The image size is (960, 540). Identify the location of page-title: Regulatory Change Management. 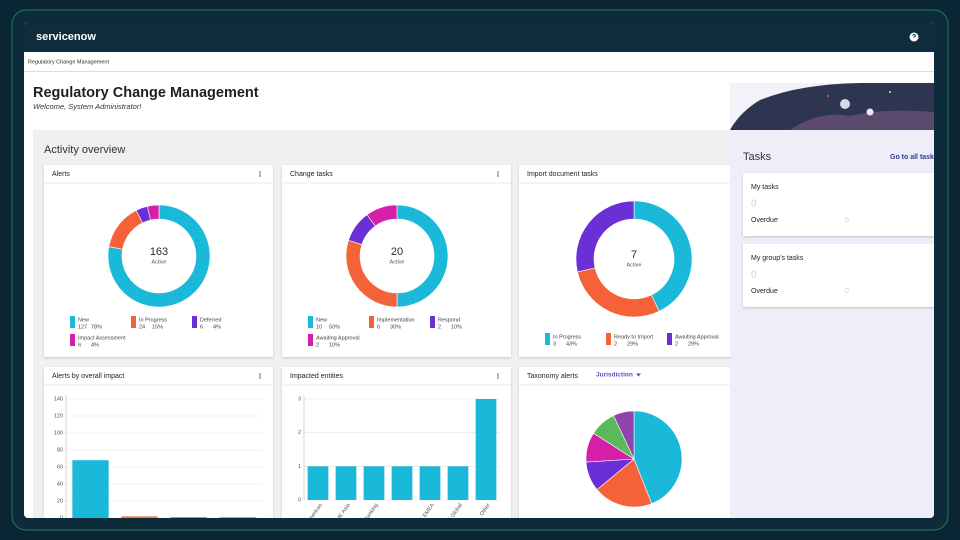
(146, 93).